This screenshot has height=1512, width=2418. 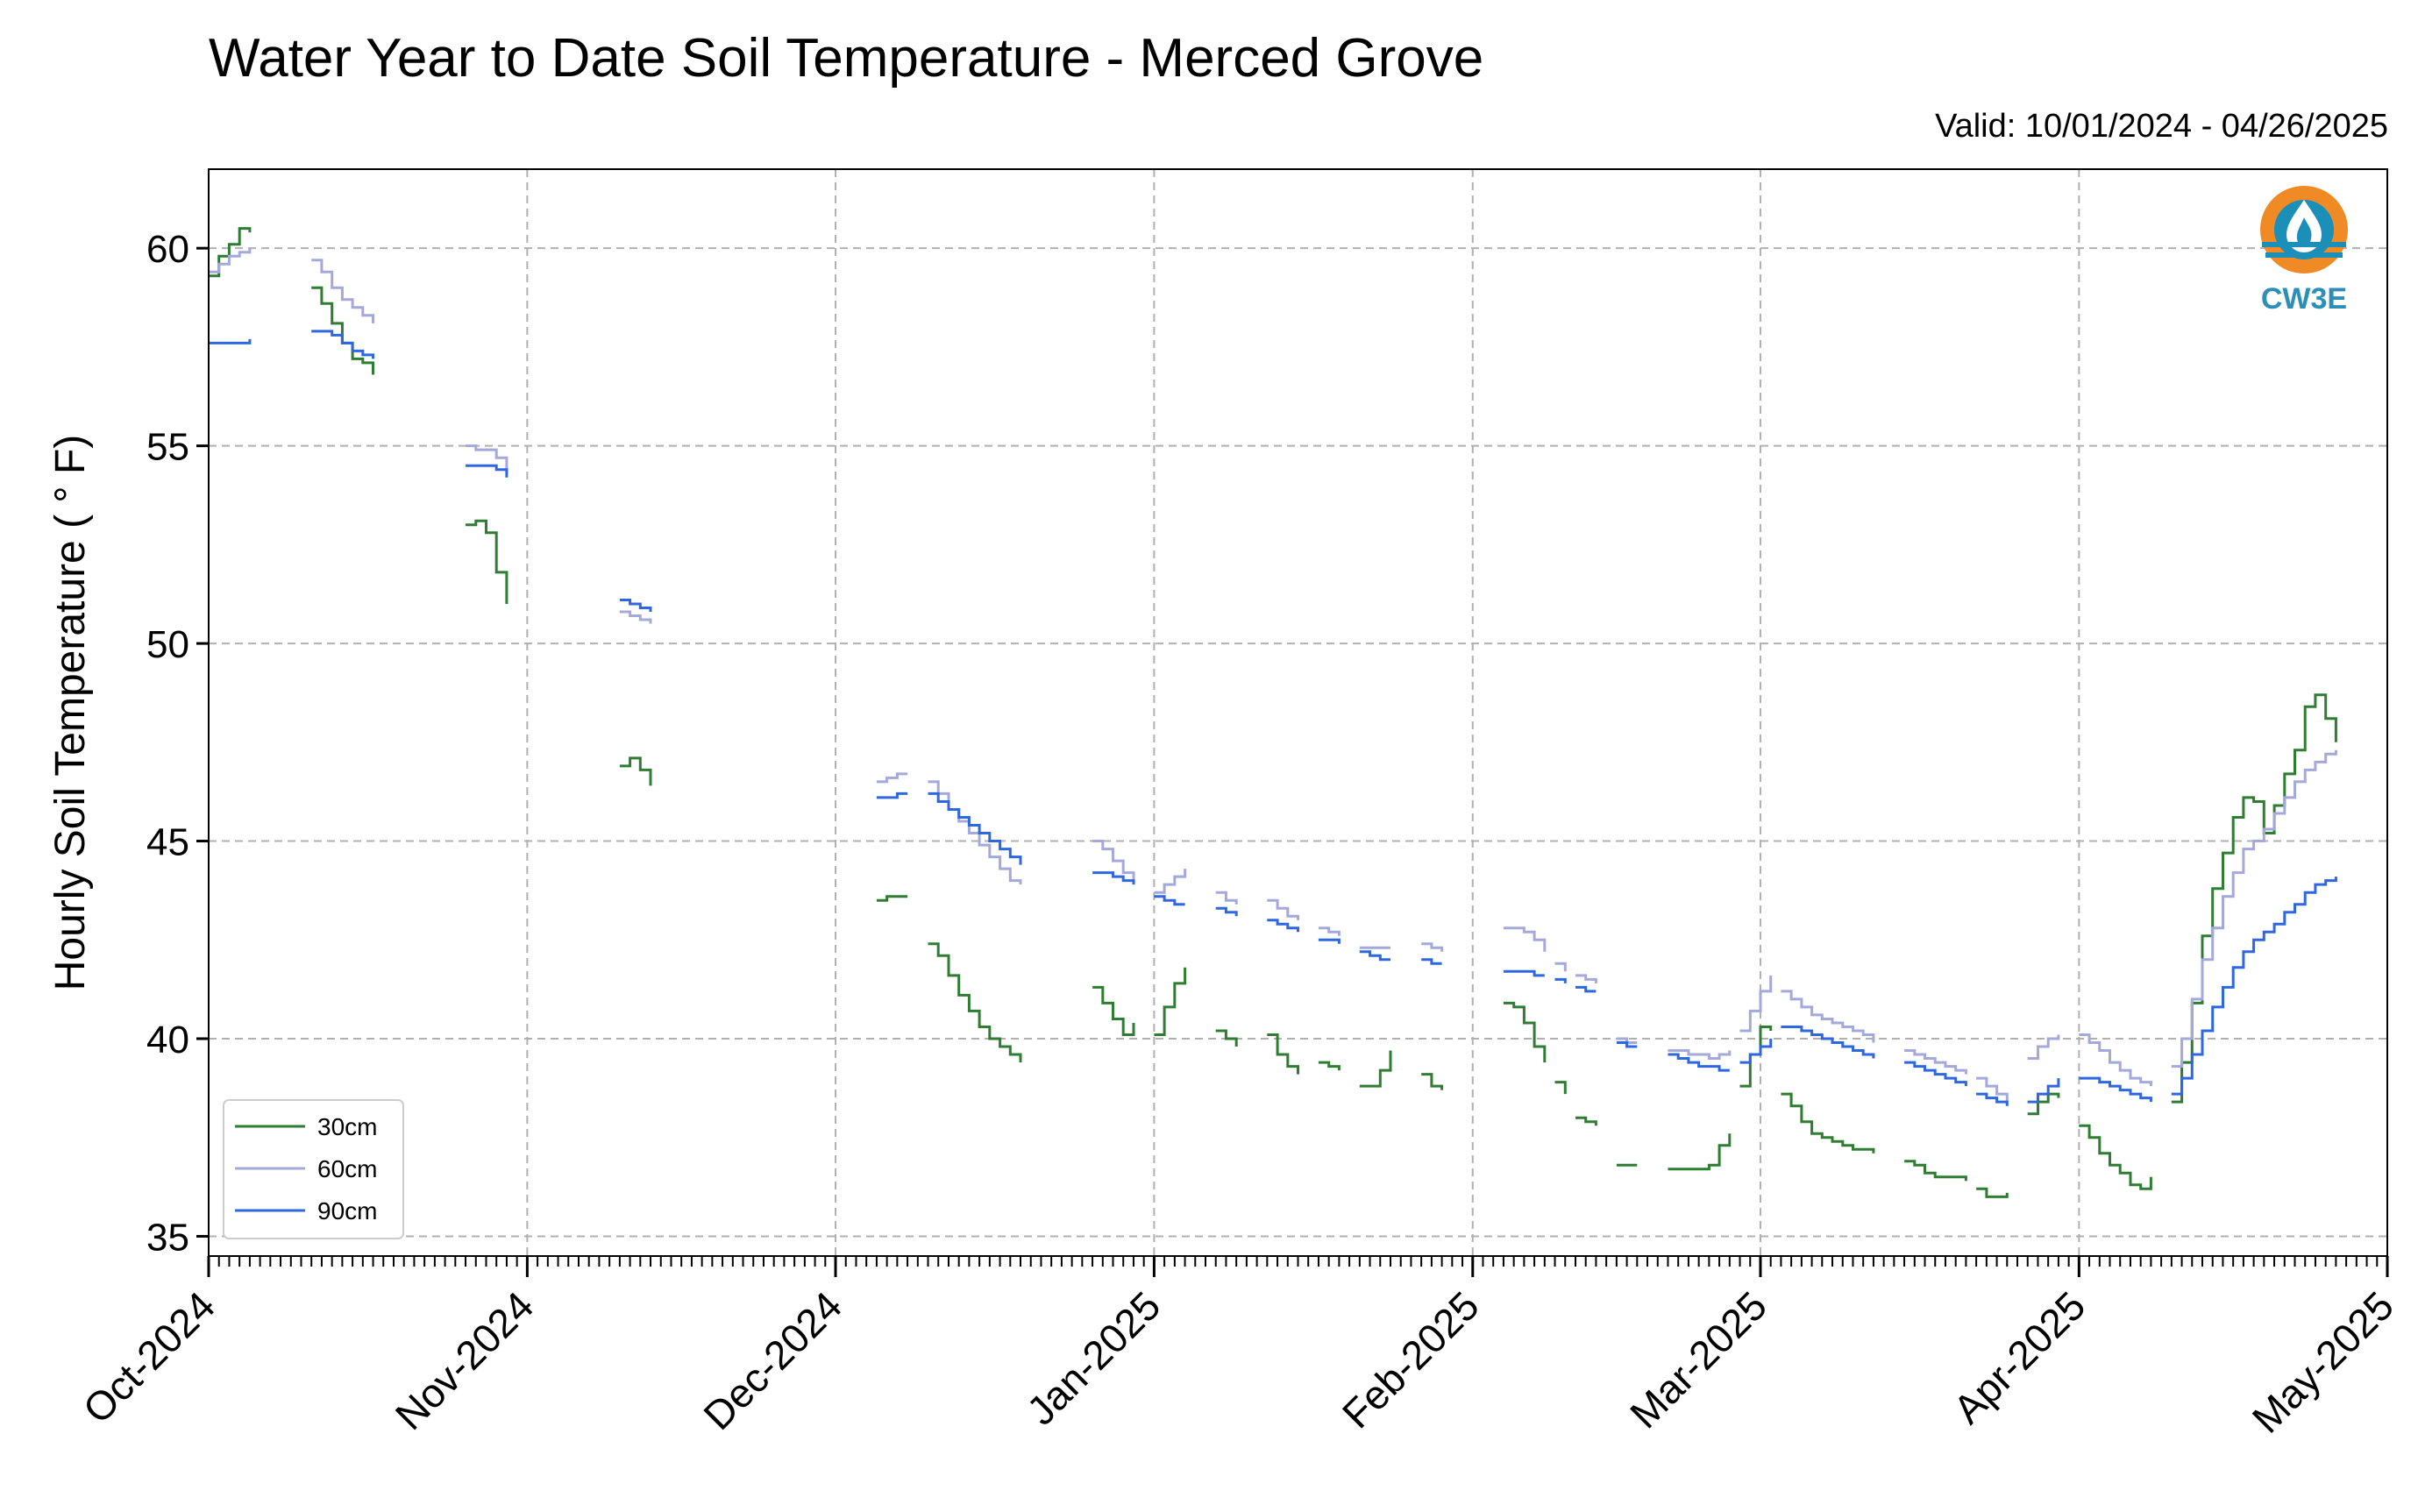 I want to click on legend-box, so click(x=313, y=1169).